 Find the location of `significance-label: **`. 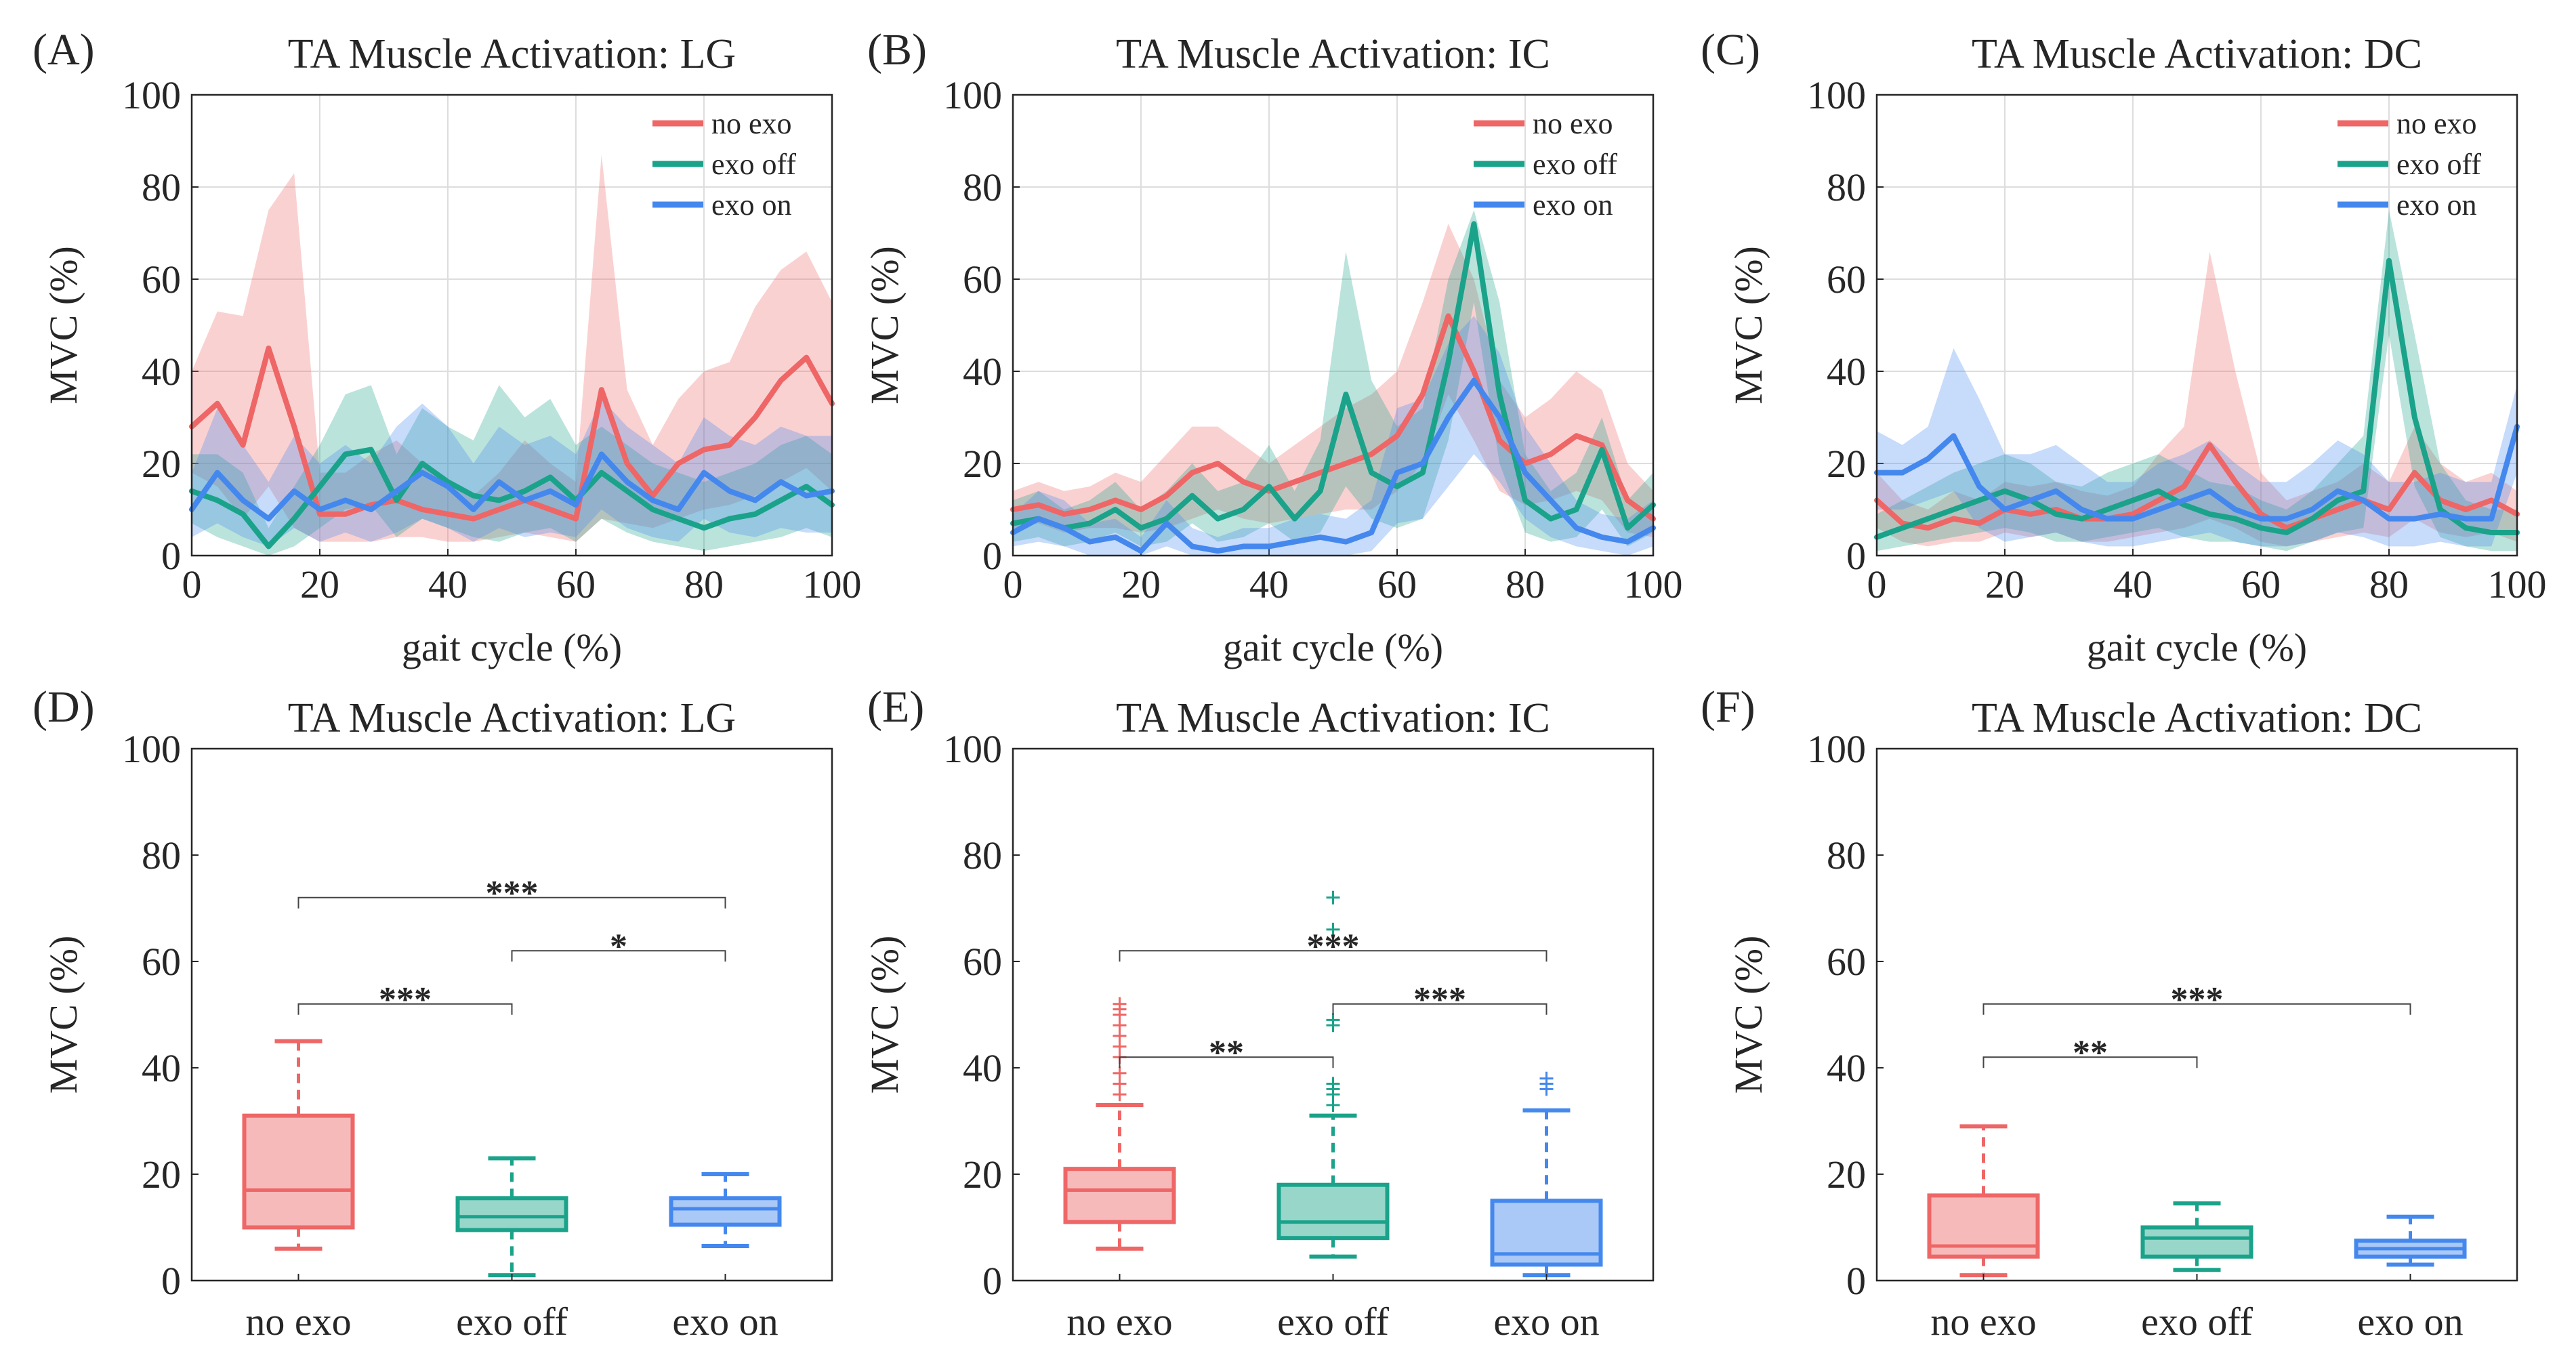

significance-label: ** is located at coordinates (1226, 1052).